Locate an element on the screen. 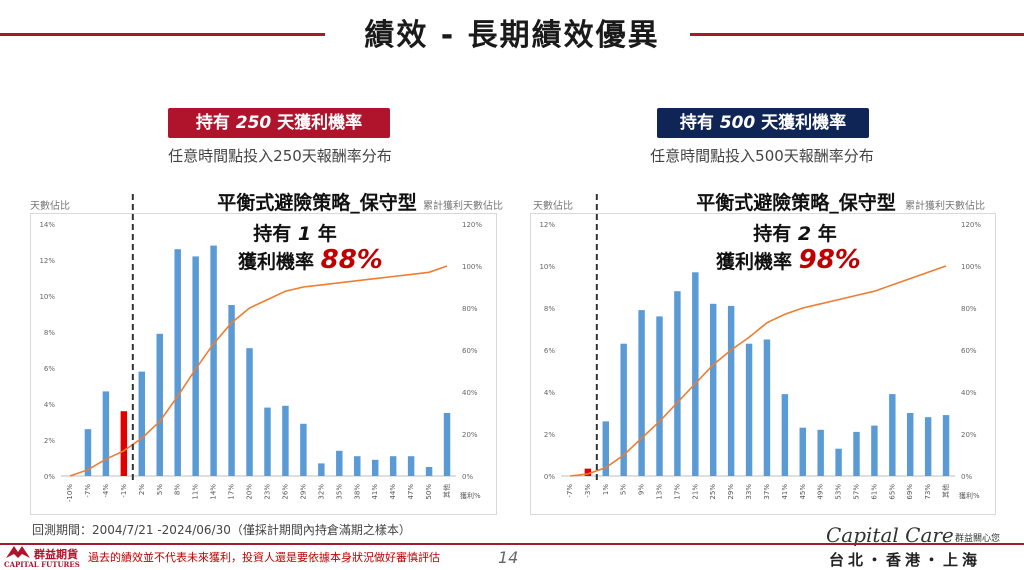  right-chart-x-tick: 13% is located at coordinates (660, 492).